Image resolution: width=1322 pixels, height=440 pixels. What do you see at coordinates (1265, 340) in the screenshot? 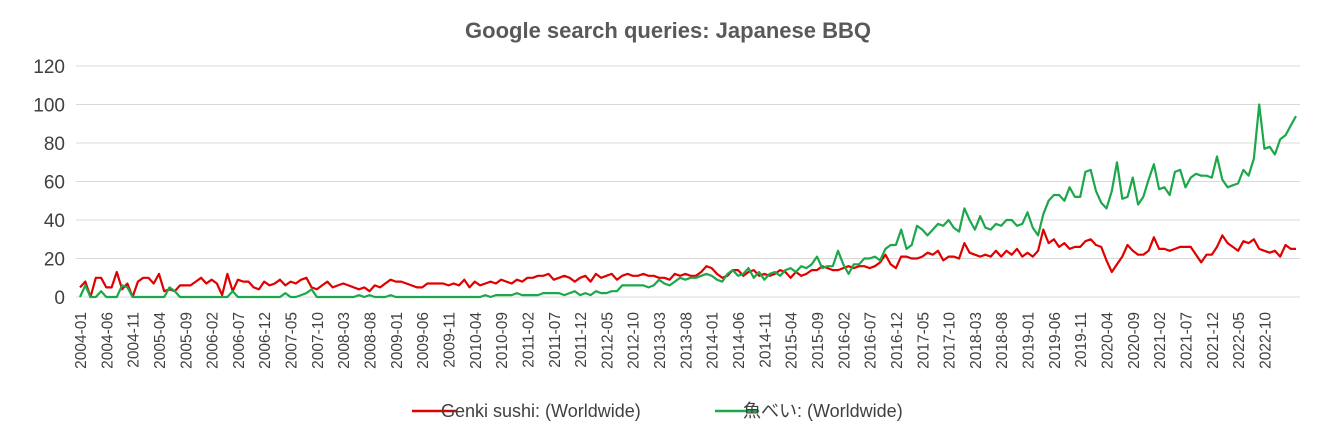
I see `x-tick-label: 2022-10` at bounding box center [1265, 340].